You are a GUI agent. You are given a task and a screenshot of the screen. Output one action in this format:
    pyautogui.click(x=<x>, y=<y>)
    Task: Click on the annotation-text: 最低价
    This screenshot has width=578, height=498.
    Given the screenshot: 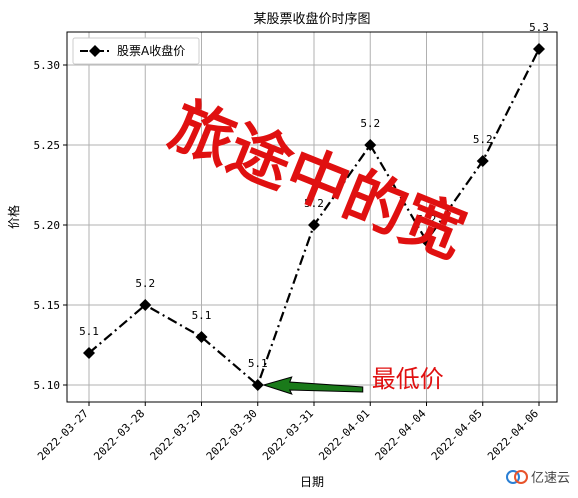 What is the action you would take?
    pyautogui.click(x=408, y=379)
    